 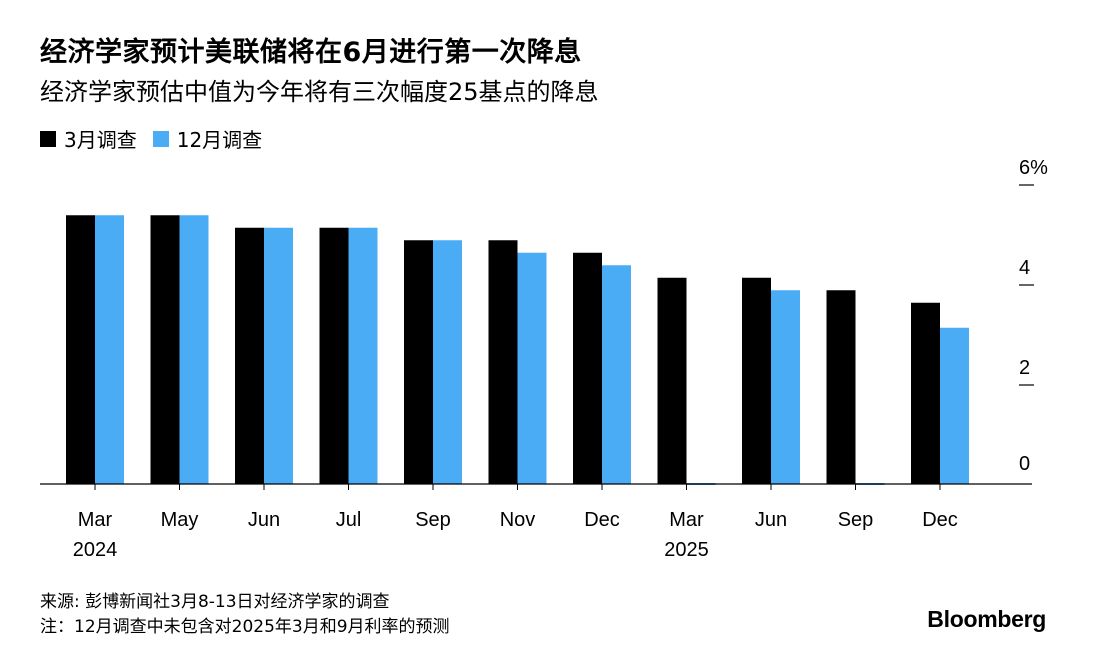 I want to click on chart-subtitle: 经济学家预估中值为今年将有三次幅度25基点的降息, so click(x=319, y=92).